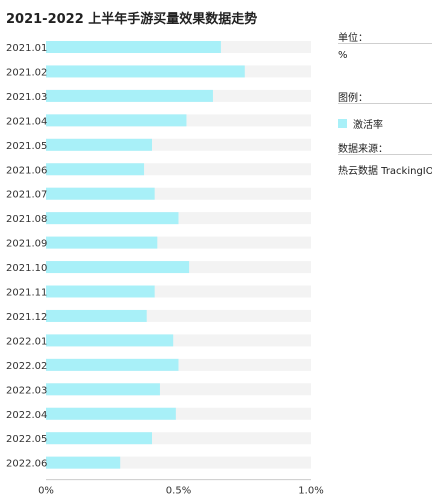 The image size is (432, 500). What do you see at coordinates (26, 293) in the screenshot?
I see `category-label: 2021.11` at bounding box center [26, 293].